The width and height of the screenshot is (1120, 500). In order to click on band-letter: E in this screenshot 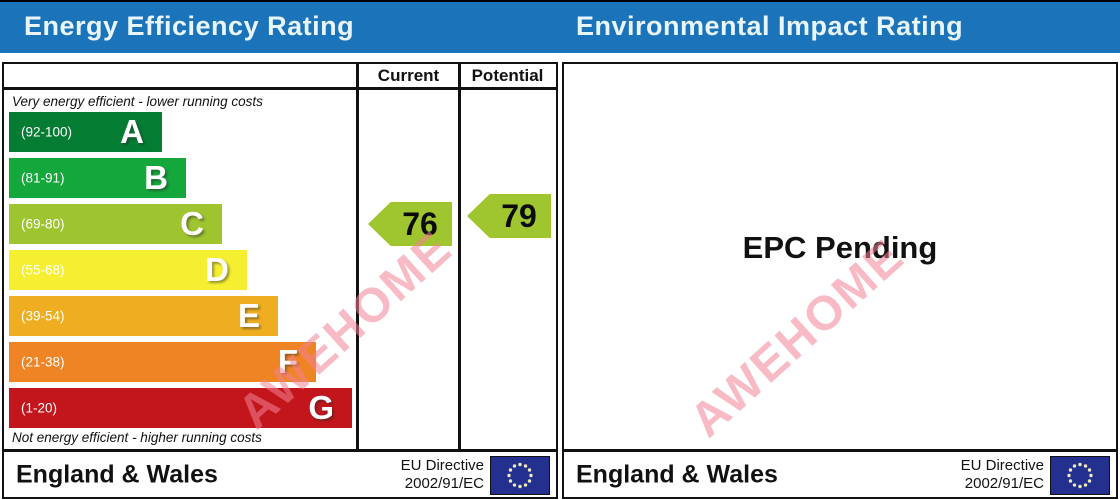, I will do `click(248, 315)`.